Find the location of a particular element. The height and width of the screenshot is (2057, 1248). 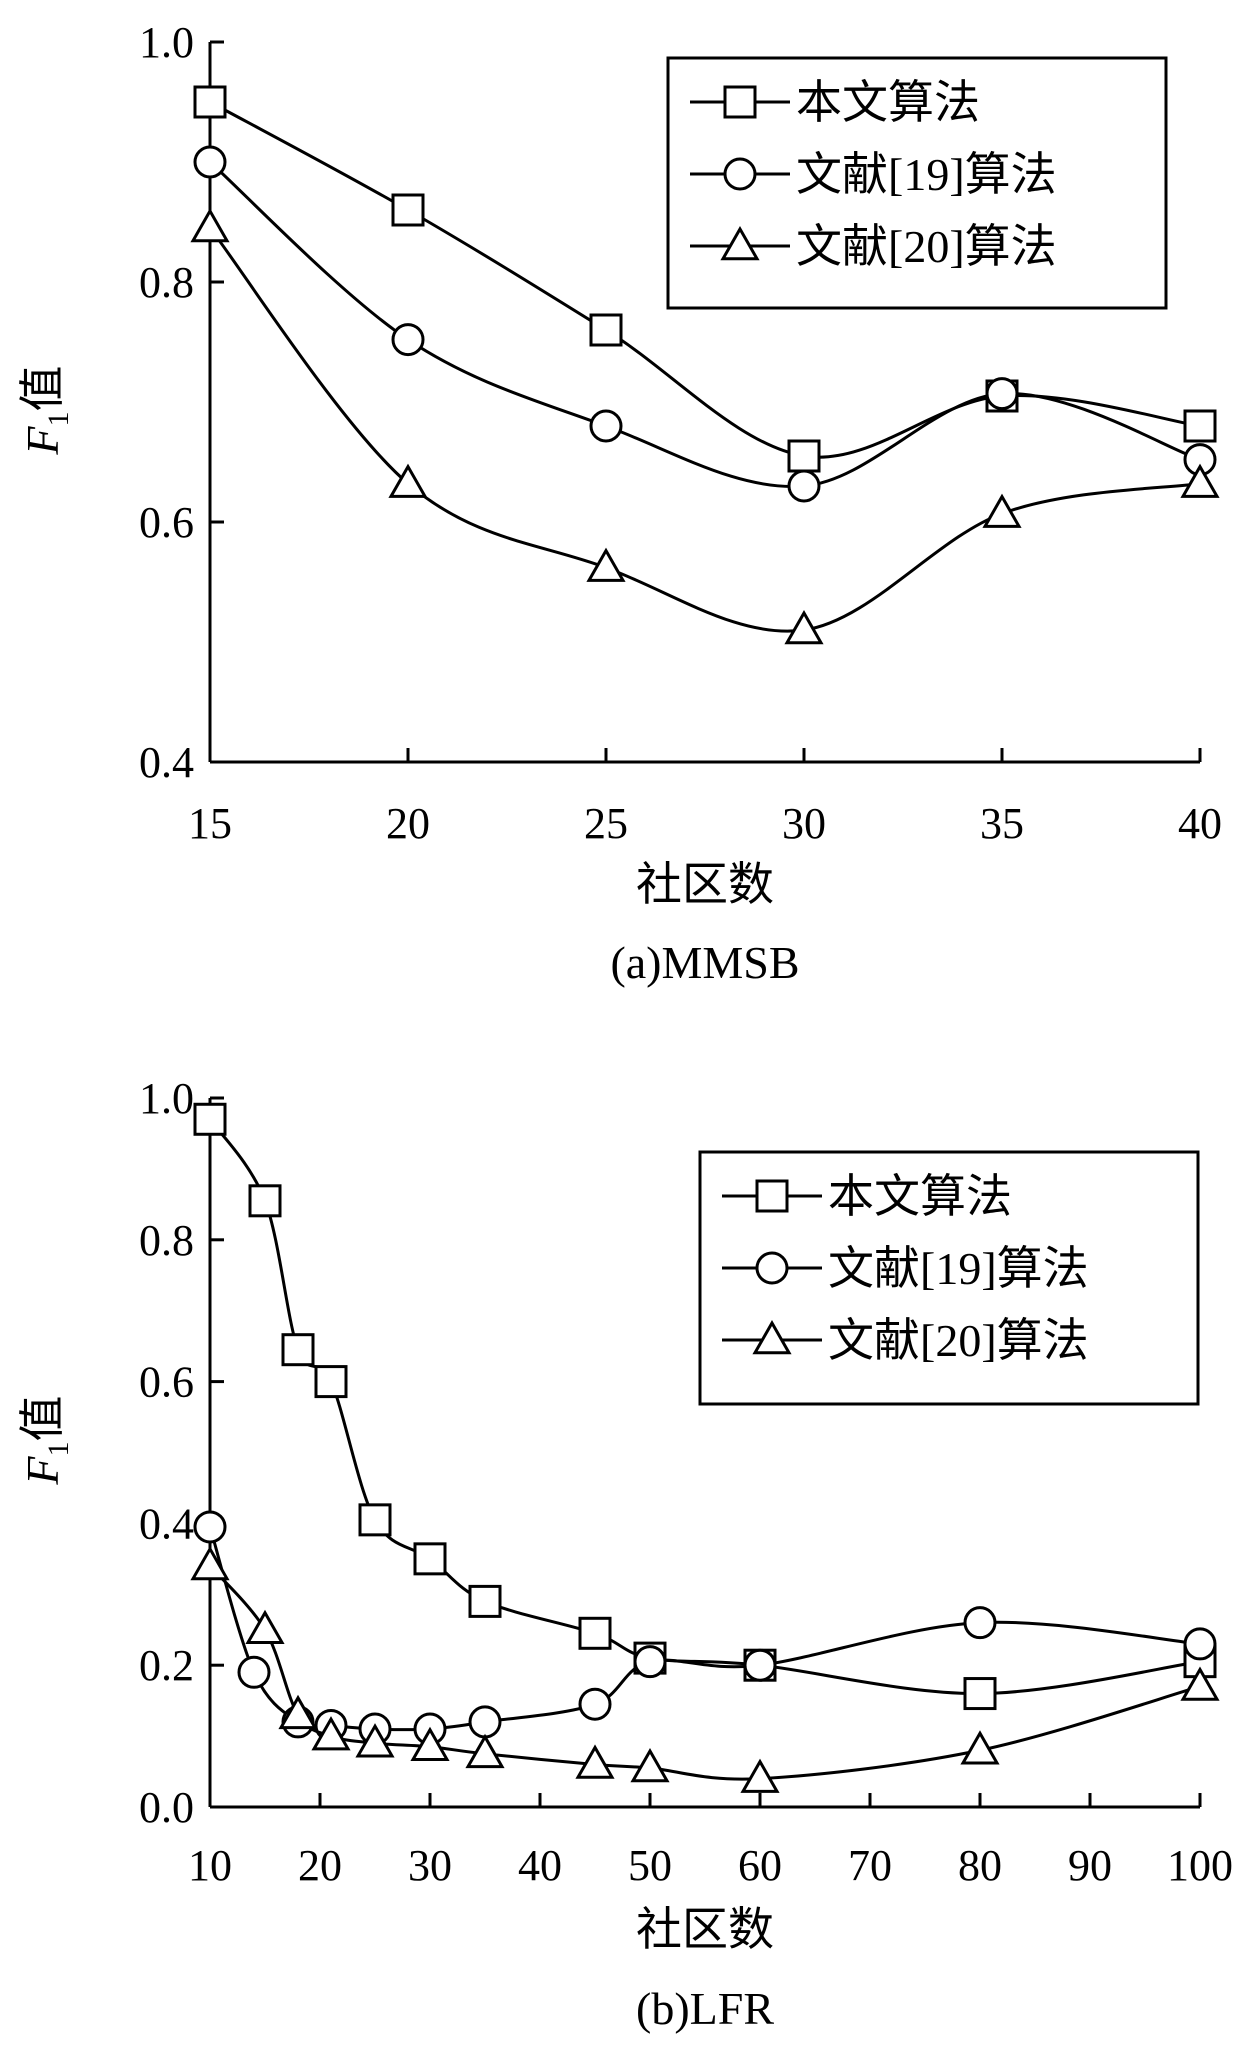

y-tick-label: 0.0 is located at coordinates (166, 1807).